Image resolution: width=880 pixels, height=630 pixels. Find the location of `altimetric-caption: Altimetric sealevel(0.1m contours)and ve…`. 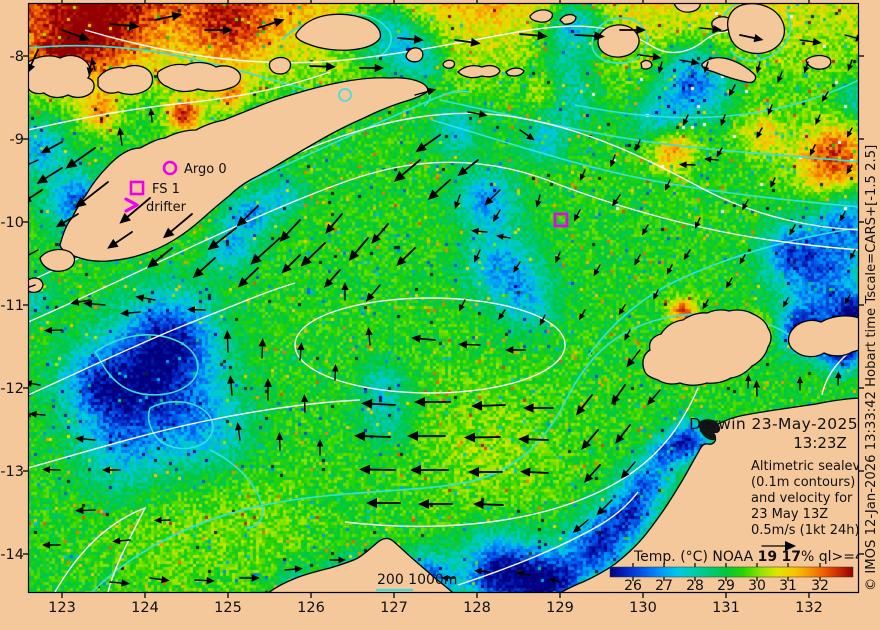

altimetric-caption: Altimetric sealevel(0.1m contours)and ve… is located at coordinates (811, 498).